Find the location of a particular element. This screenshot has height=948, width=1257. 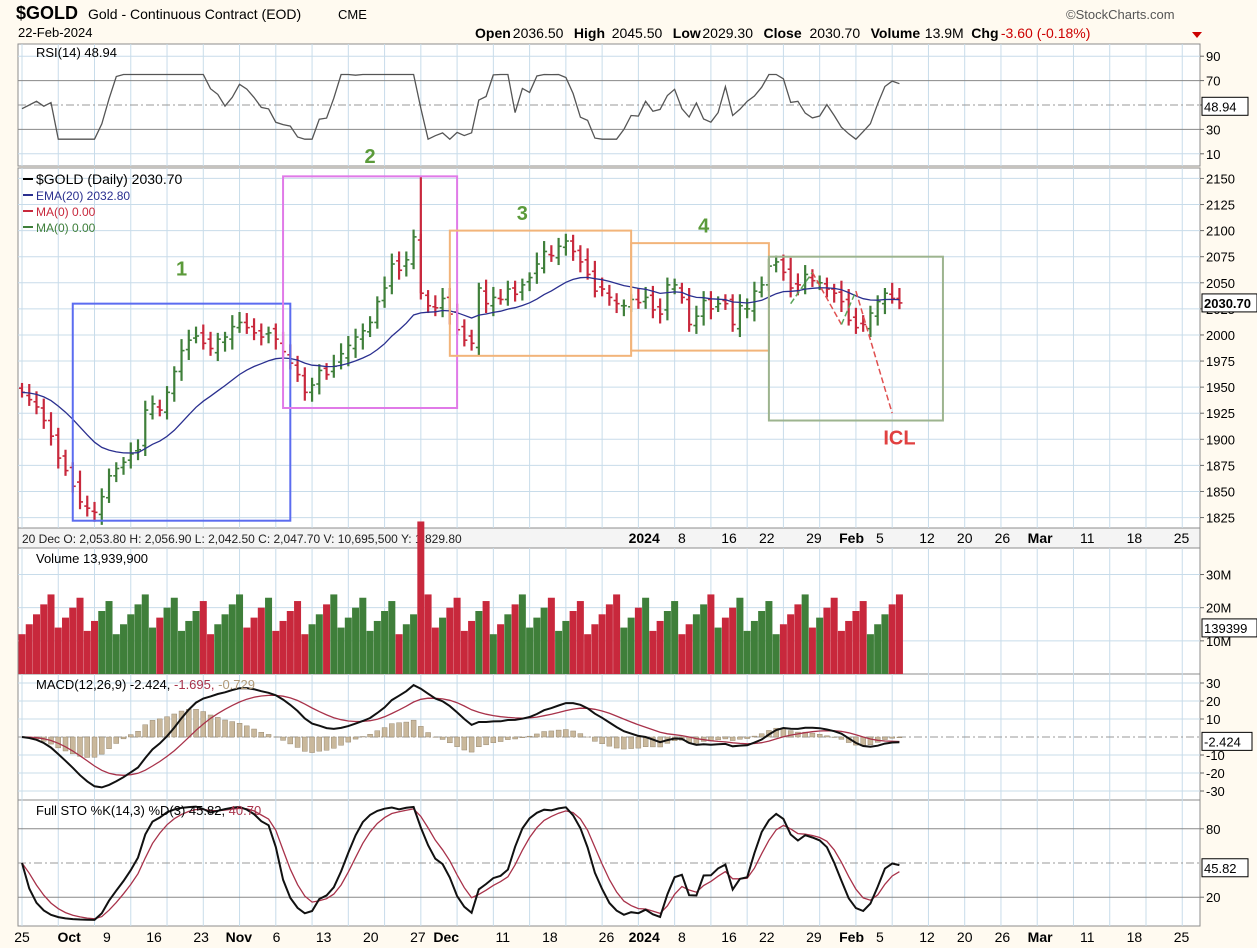

ema-line is located at coordinates (460, 365).